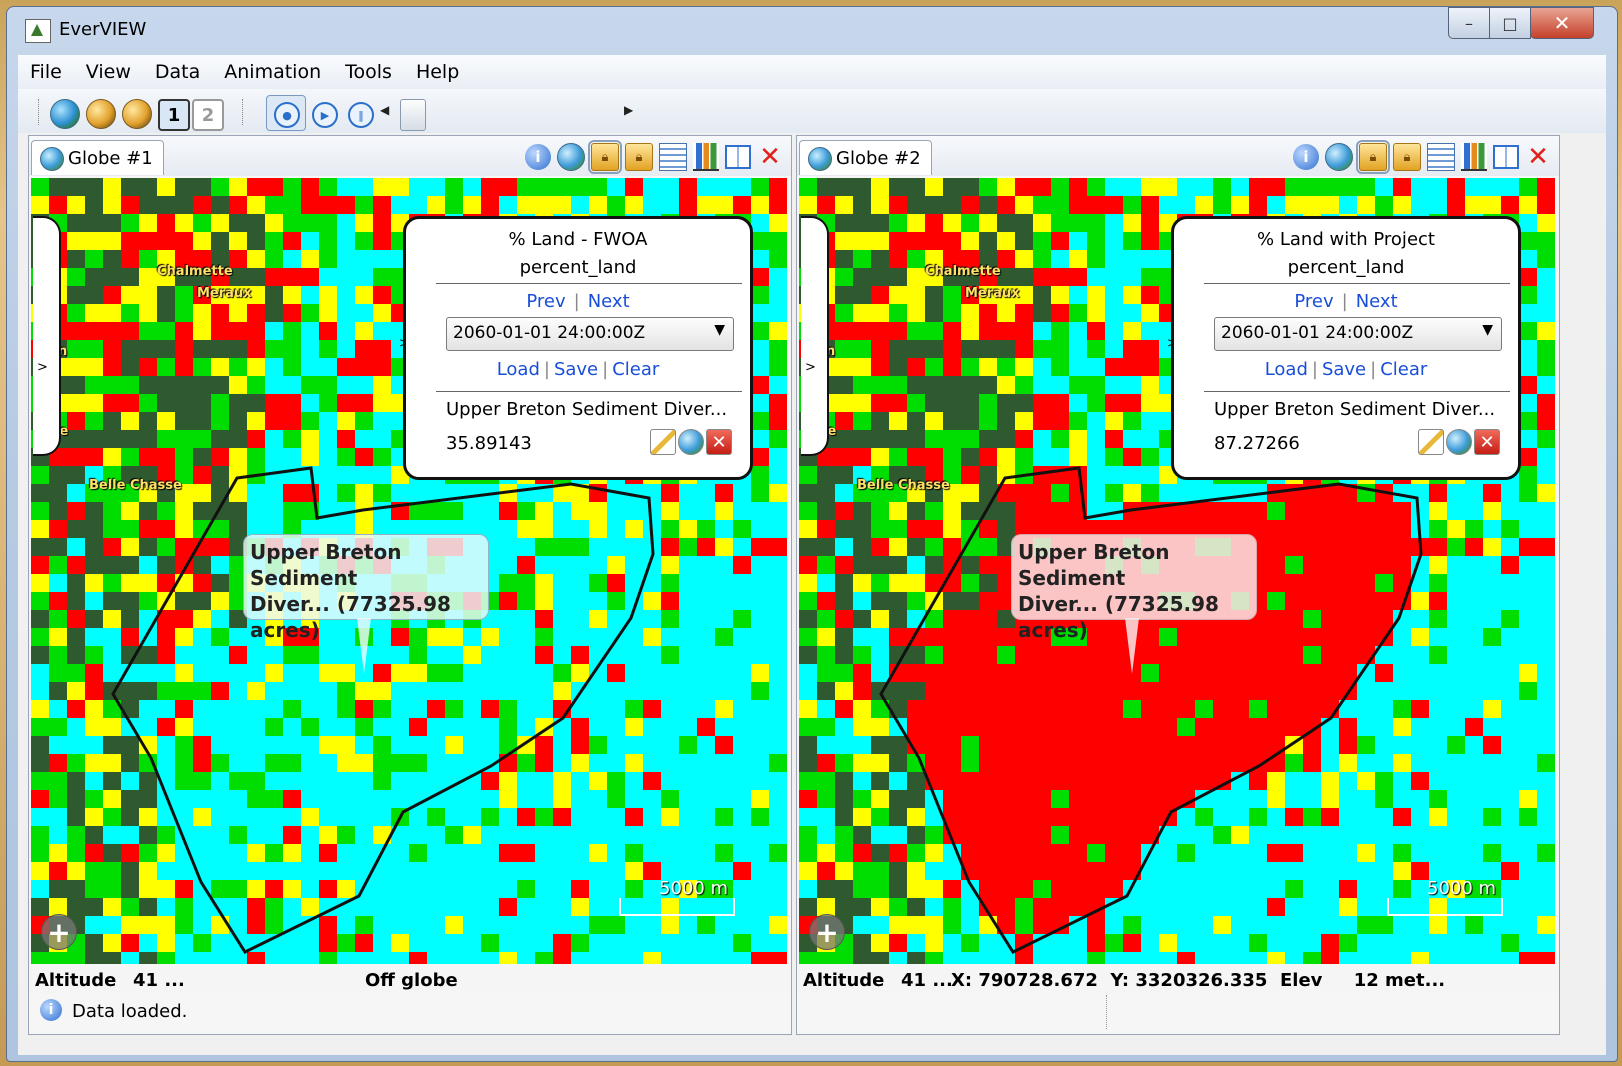  I want to click on maximize-button: □, so click(1510, 23).